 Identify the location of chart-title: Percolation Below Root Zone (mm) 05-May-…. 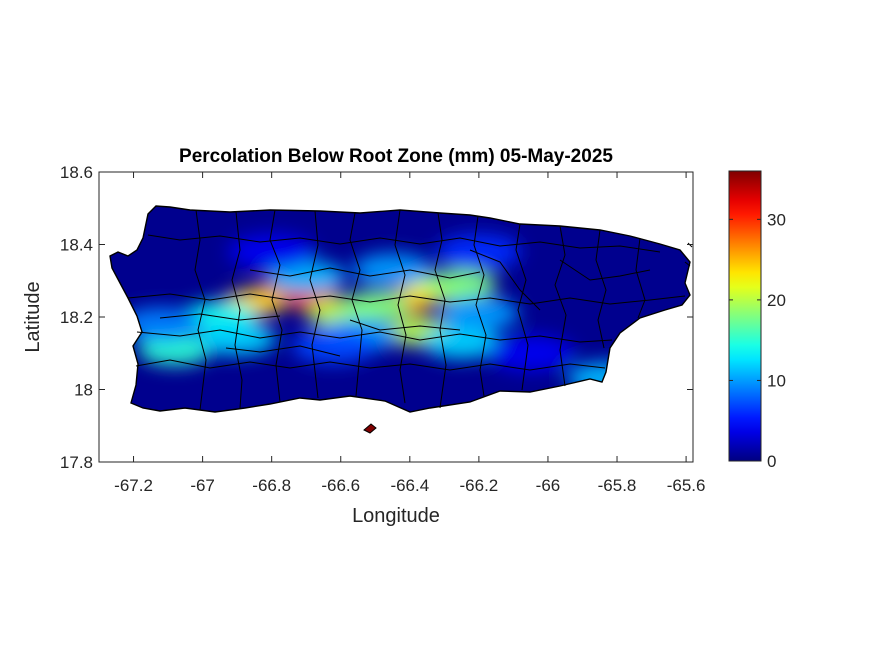
(396, 156).